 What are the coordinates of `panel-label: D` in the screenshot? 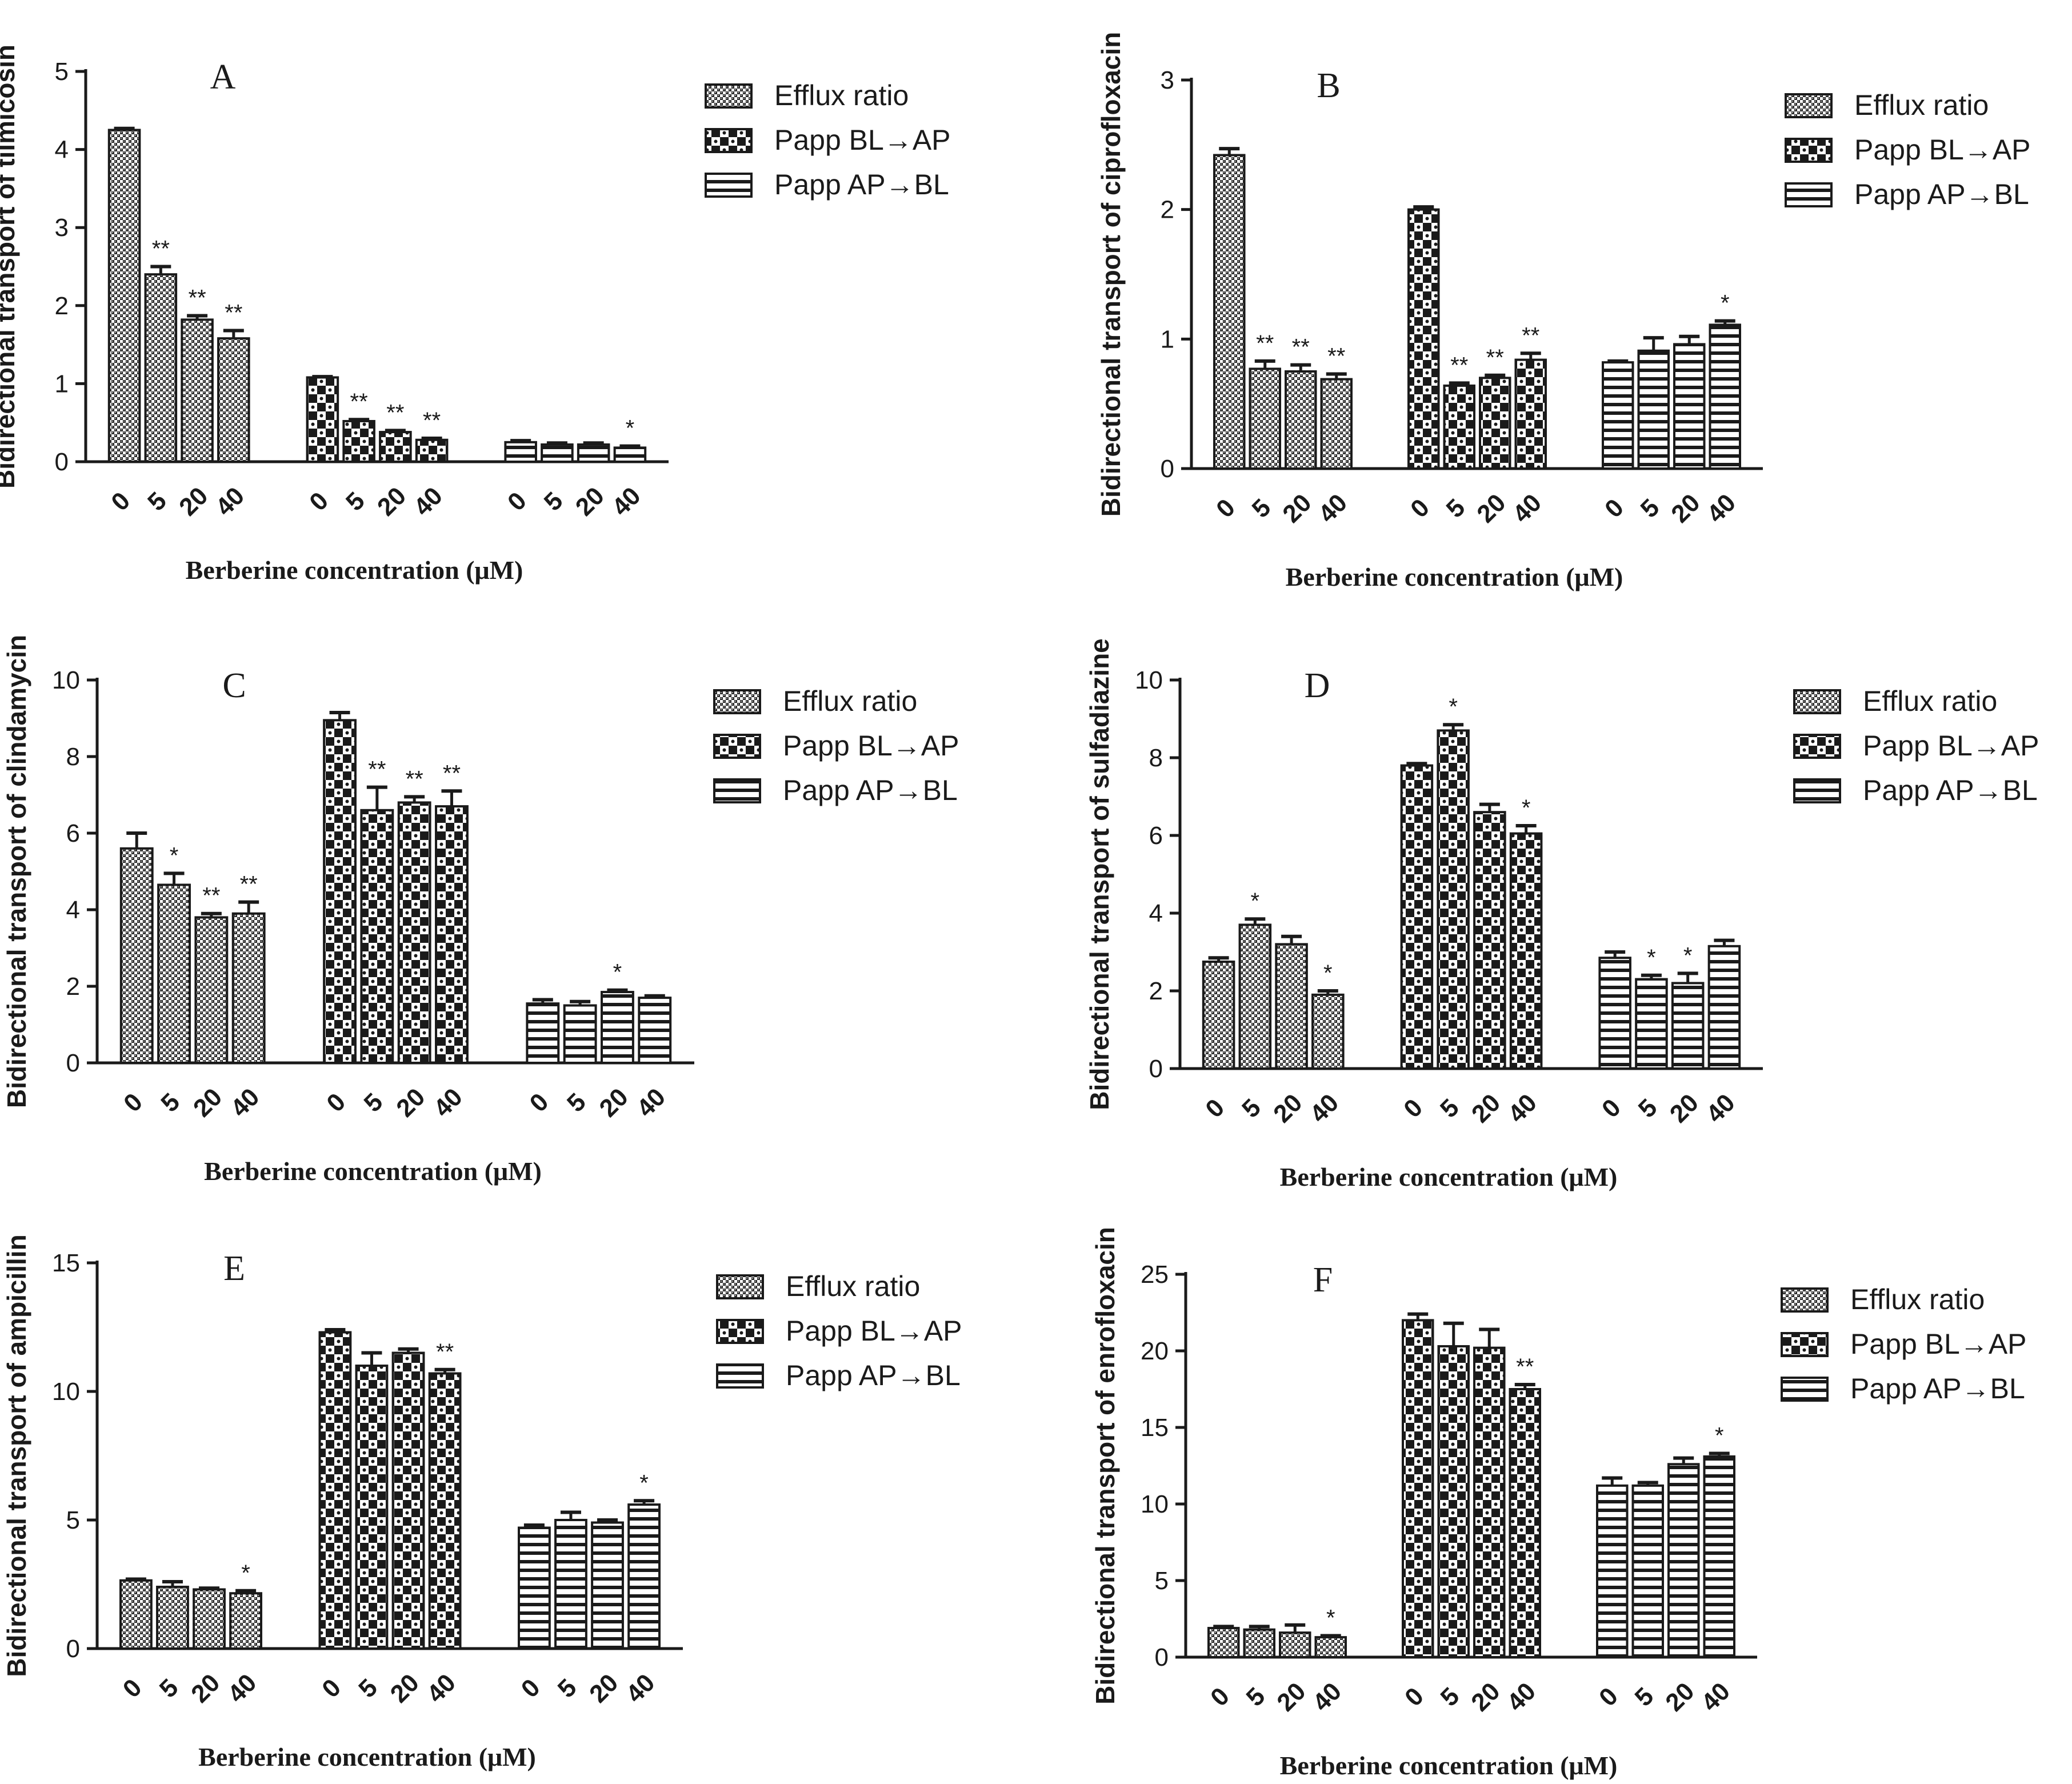 It's located at (1317, 685).